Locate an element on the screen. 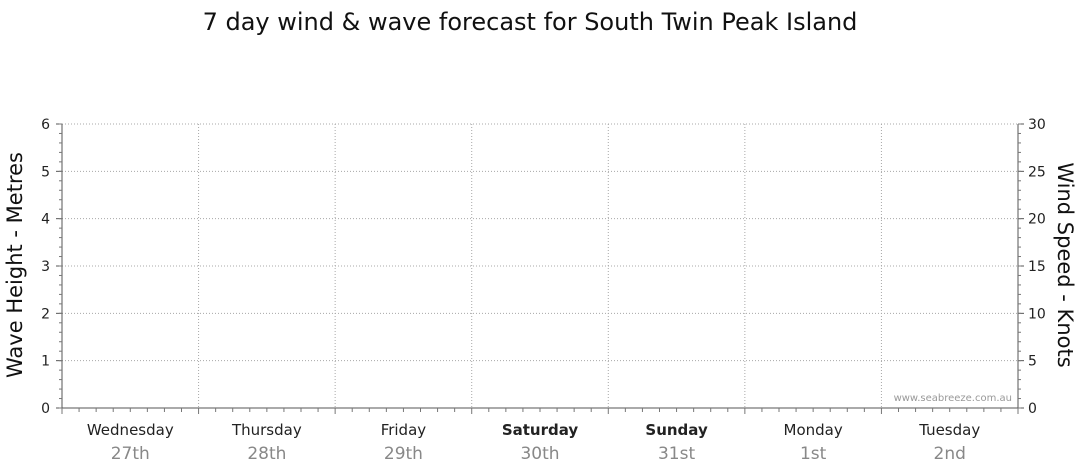  right-tick-label: 20 is located at coordinates (1037, 220).